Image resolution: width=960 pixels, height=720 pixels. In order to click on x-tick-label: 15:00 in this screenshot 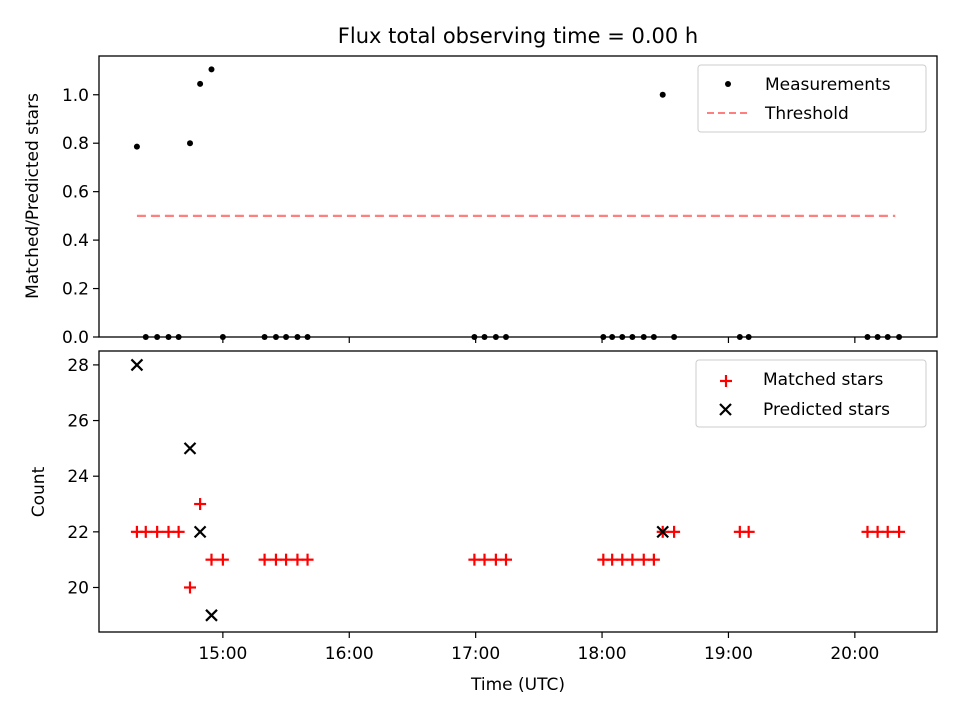, I will do `click(222, 654)`.